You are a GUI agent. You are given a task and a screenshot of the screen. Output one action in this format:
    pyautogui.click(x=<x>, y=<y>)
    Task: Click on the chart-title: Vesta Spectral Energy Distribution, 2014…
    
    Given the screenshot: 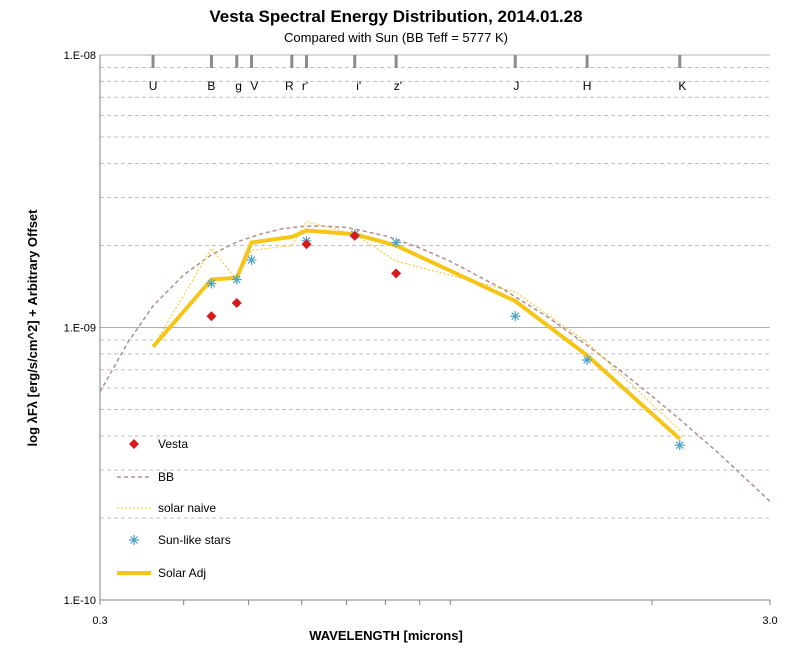 What is the action you would take?
    pyautogui.click(x=395, y=16)
    